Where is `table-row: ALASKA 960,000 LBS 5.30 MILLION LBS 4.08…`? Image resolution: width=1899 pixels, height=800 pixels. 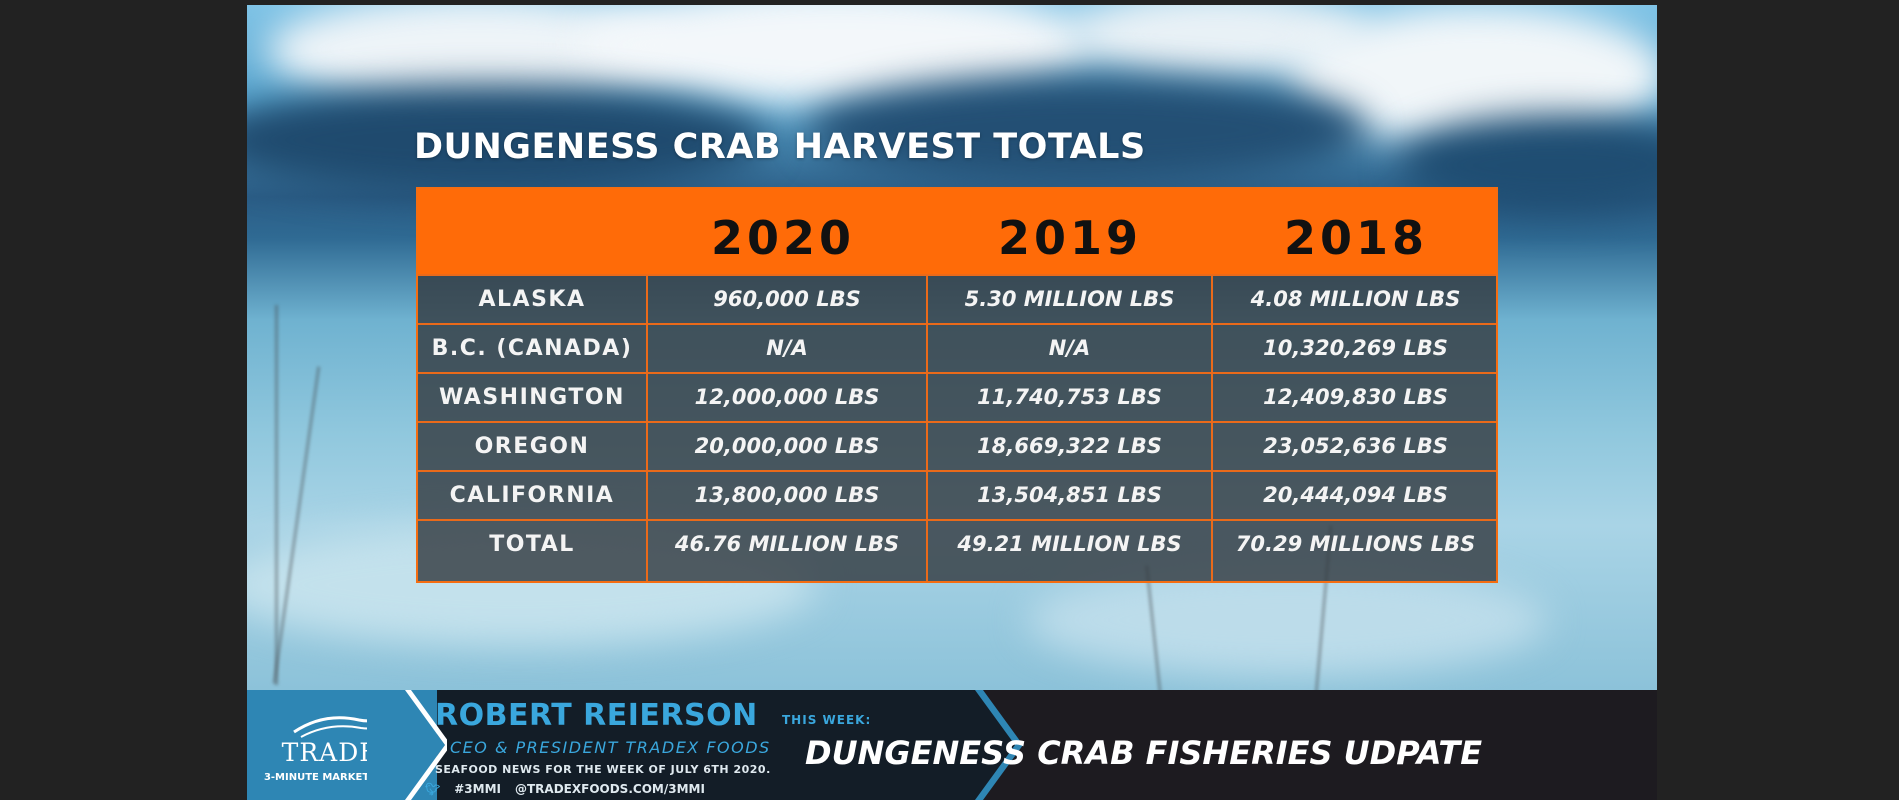 table-row: ALASKA 960,000 LBS 5.30 MILLION LBS 4.08… is located at coordinates (957, 298).